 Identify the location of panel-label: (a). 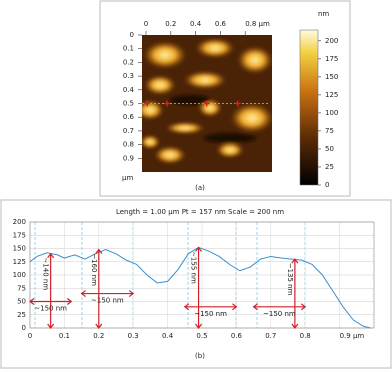
(200, 188).